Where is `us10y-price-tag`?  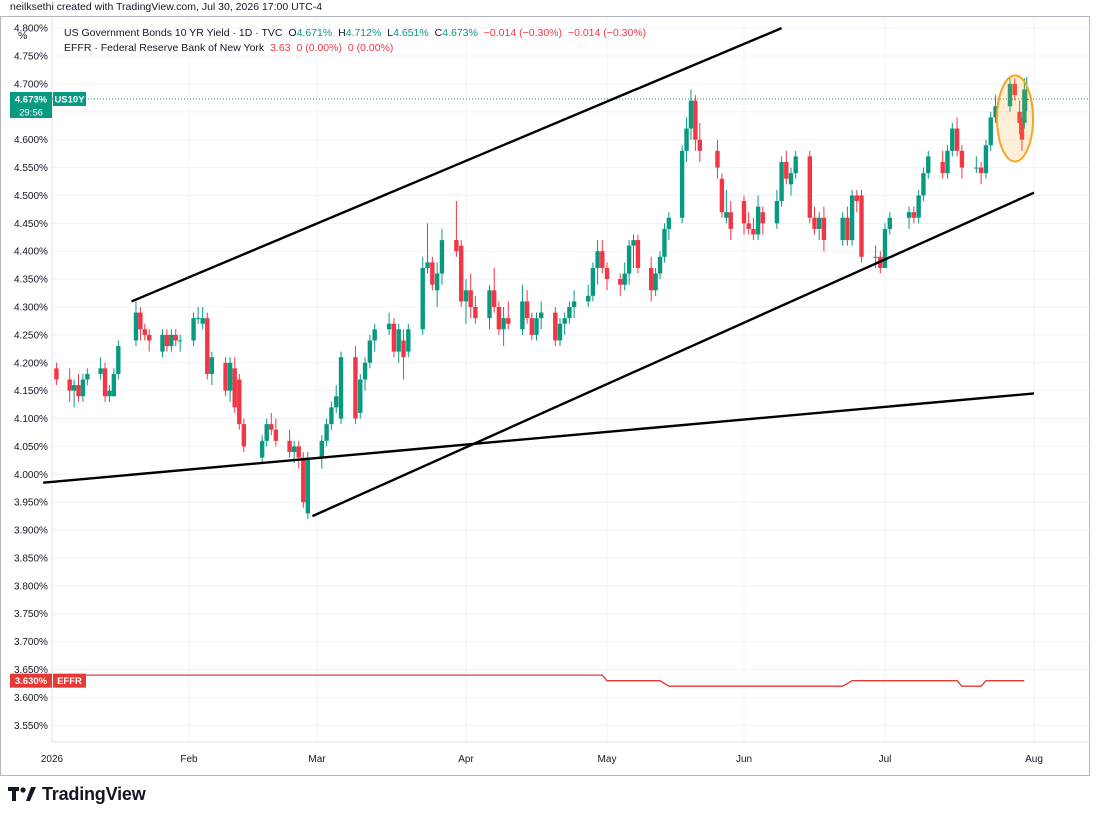 us10y-price-tag is located at coordinates (31, 98).